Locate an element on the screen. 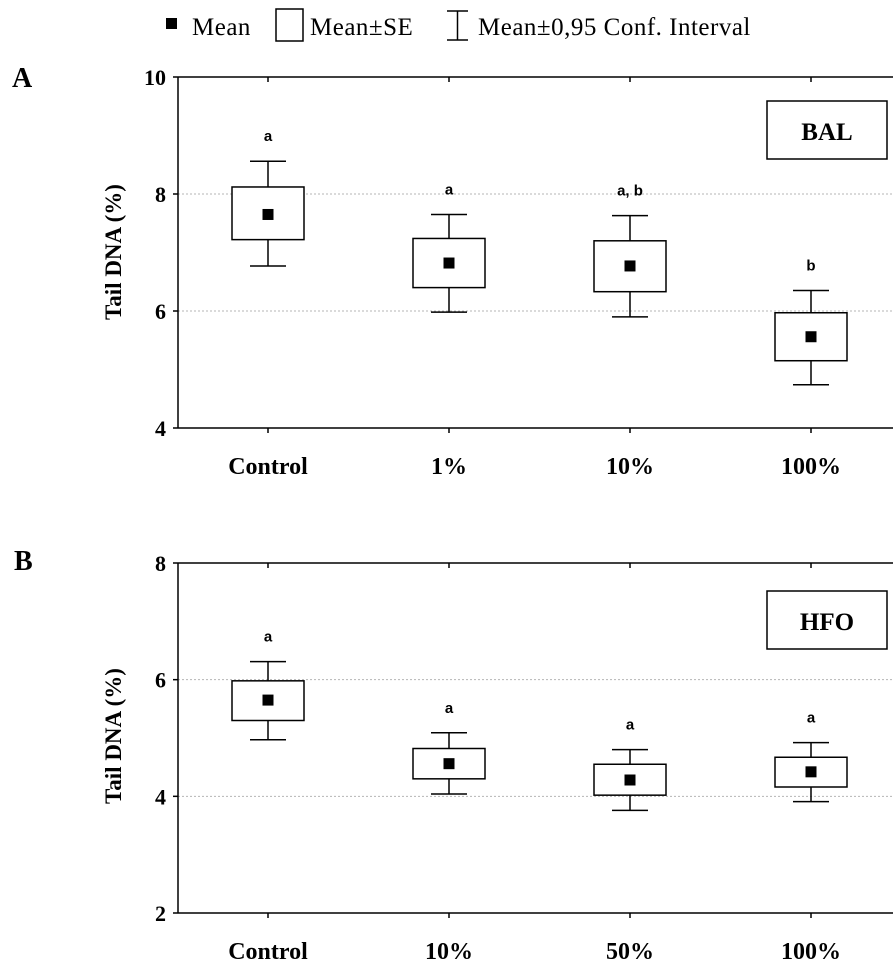  panel-b-y-tick-label: 8 is located at coordinates (160, 563).